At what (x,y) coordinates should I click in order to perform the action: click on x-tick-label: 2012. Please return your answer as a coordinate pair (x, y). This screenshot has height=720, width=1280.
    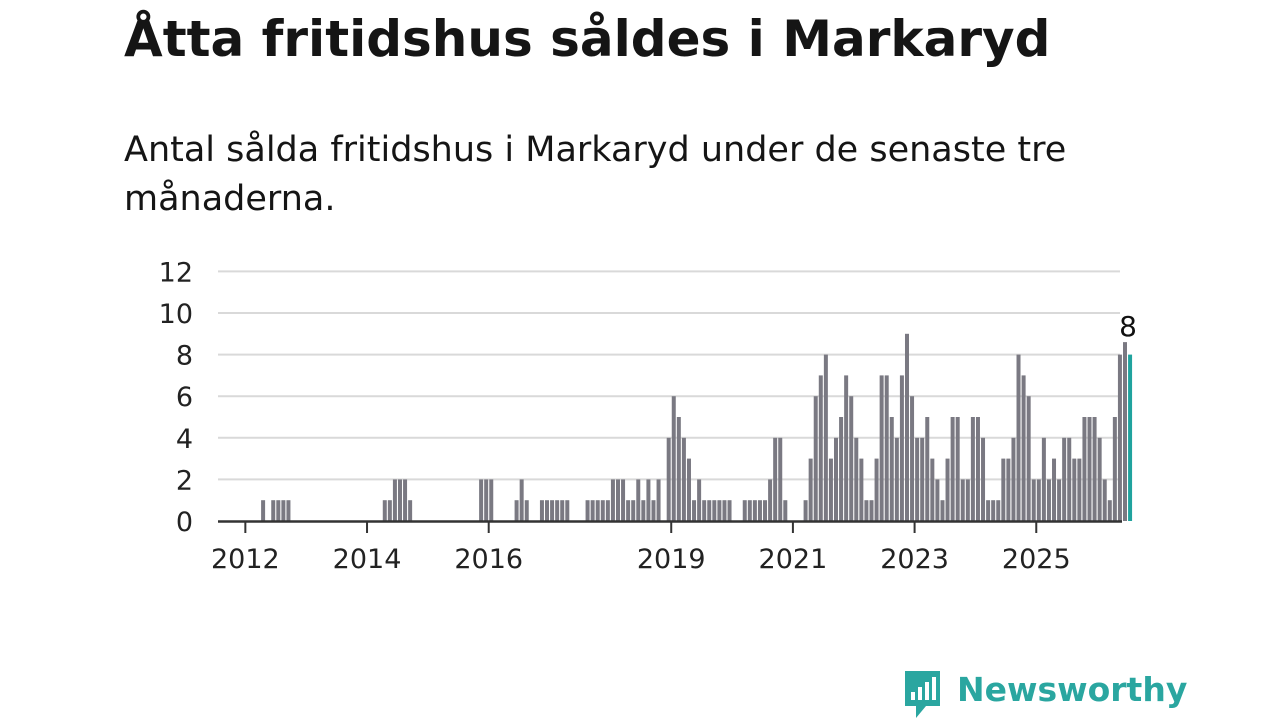
    Looking at the image, I should click on (245, 559).